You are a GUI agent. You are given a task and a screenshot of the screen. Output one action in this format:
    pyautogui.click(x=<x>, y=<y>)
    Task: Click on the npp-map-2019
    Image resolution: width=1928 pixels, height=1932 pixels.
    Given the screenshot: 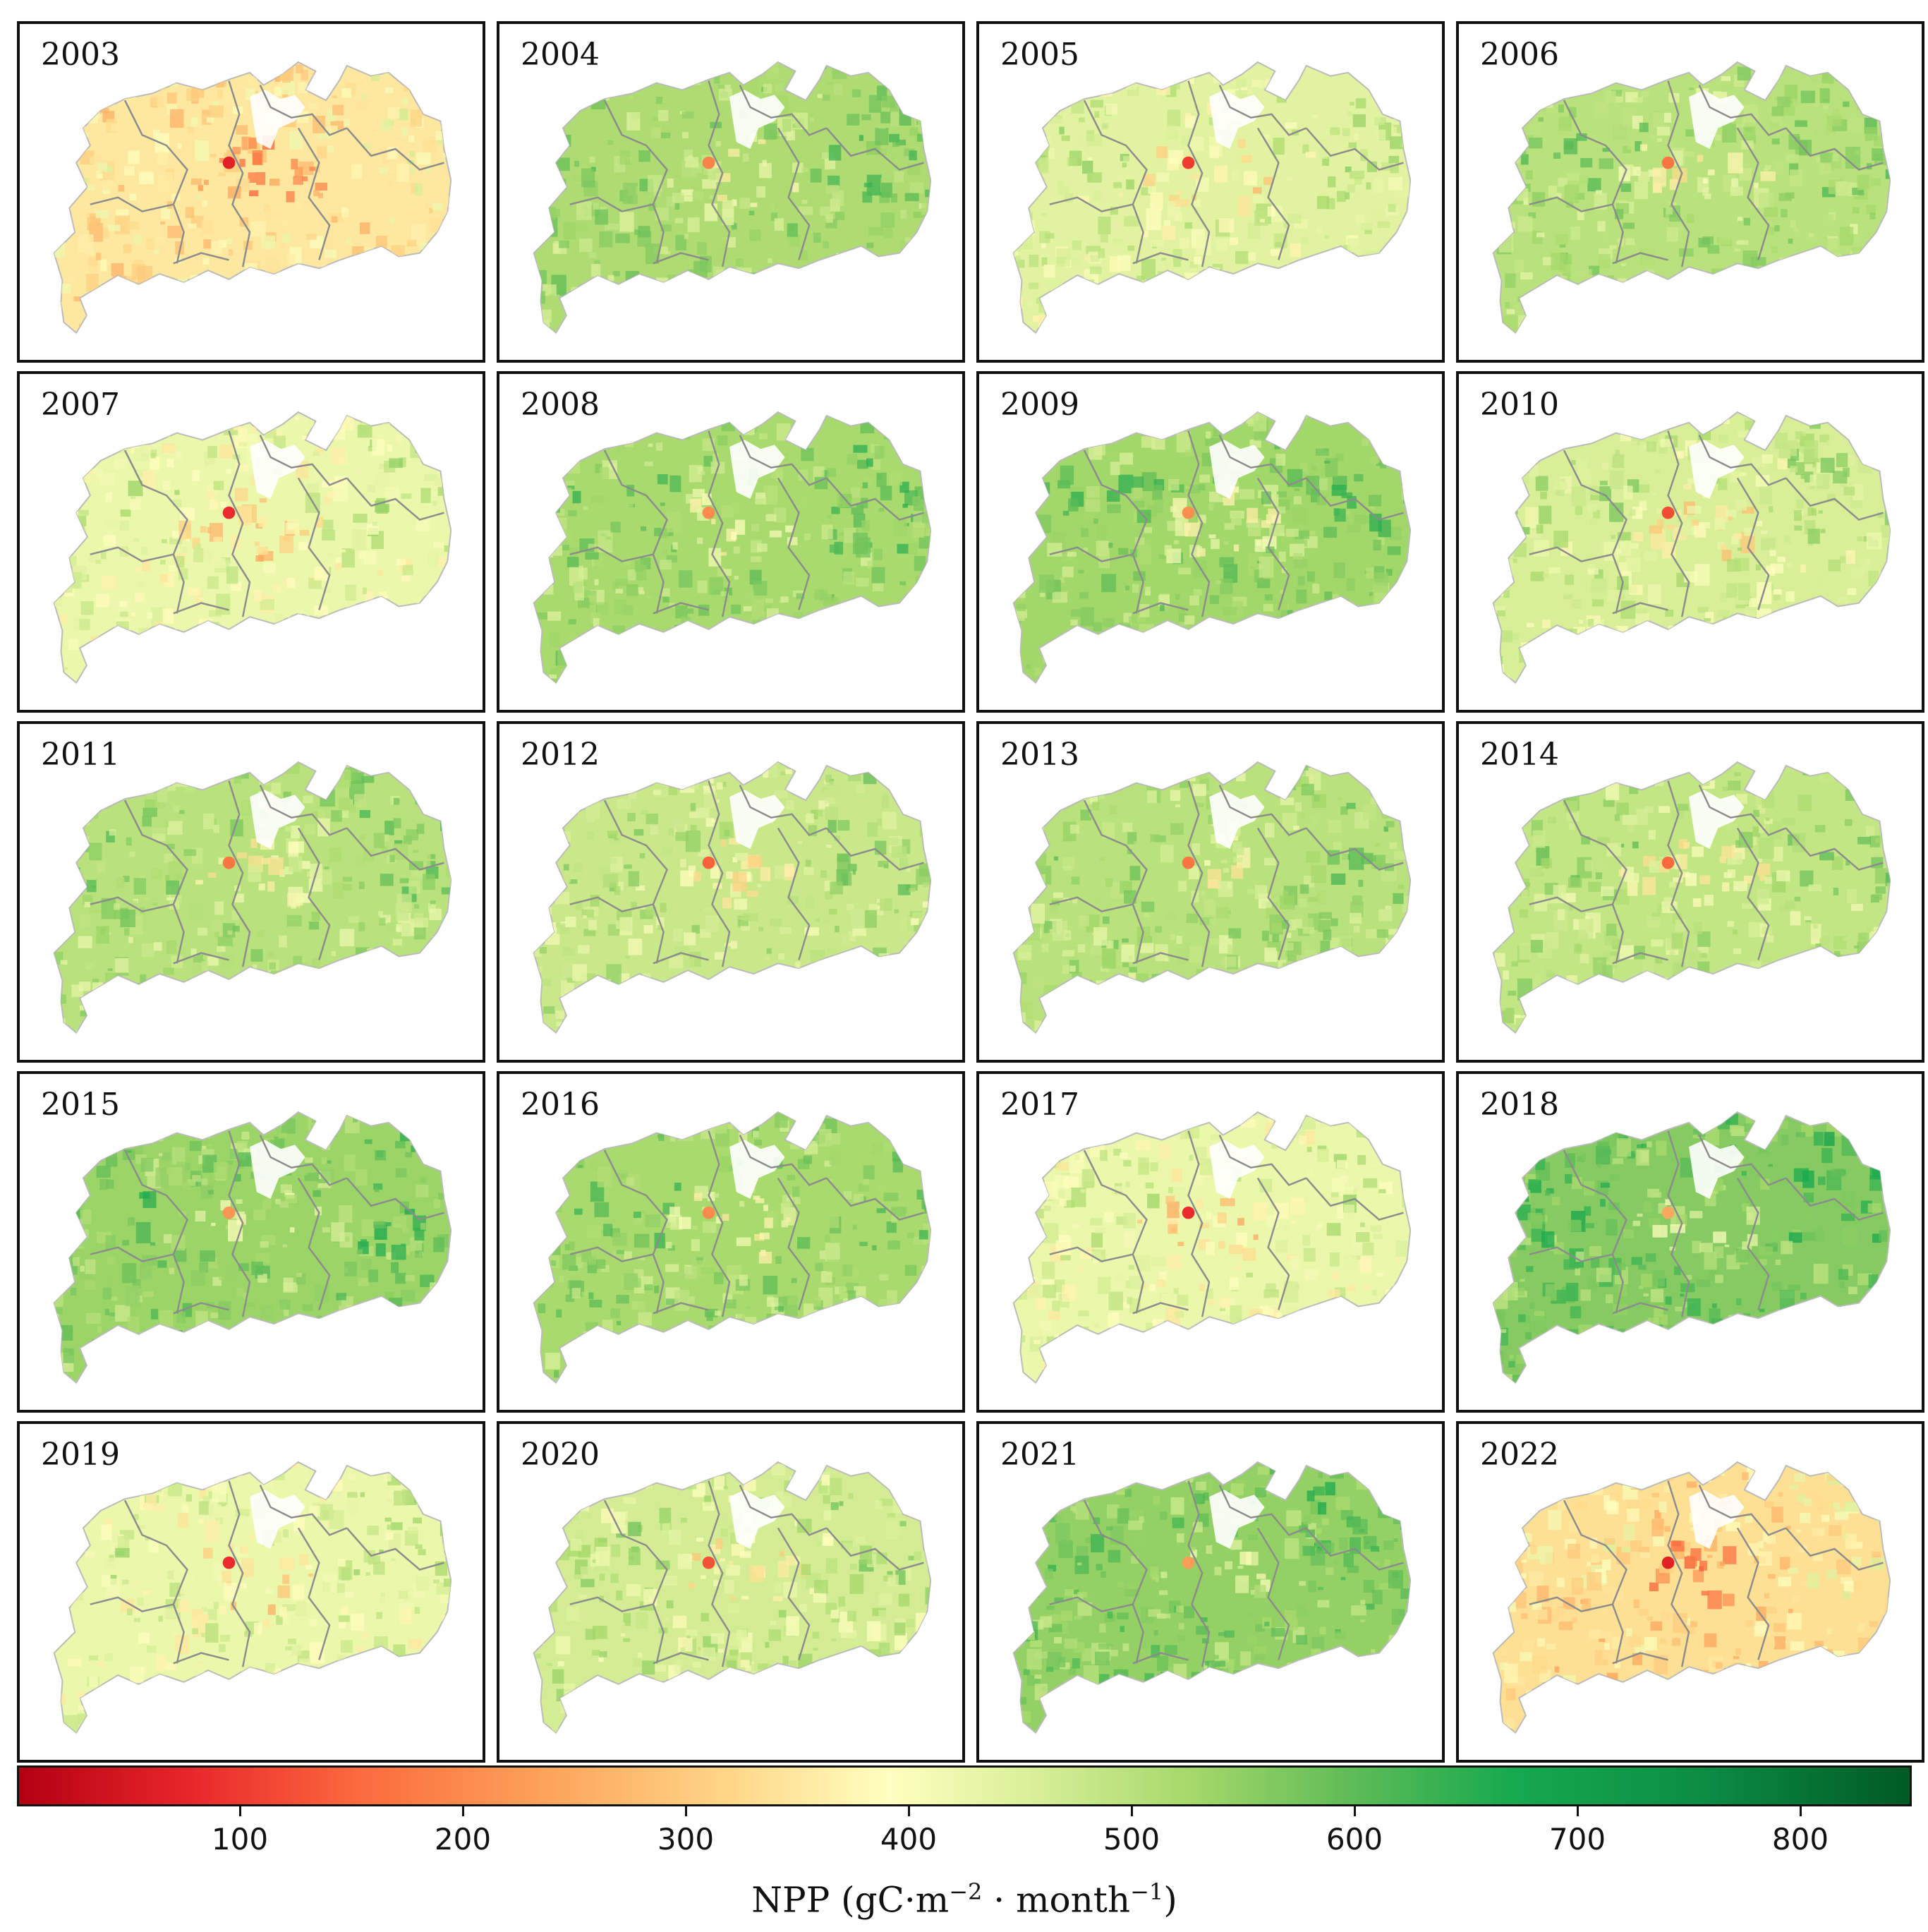 What is the action you would take?
    pyautogui.click(x=253, y=1597)
    